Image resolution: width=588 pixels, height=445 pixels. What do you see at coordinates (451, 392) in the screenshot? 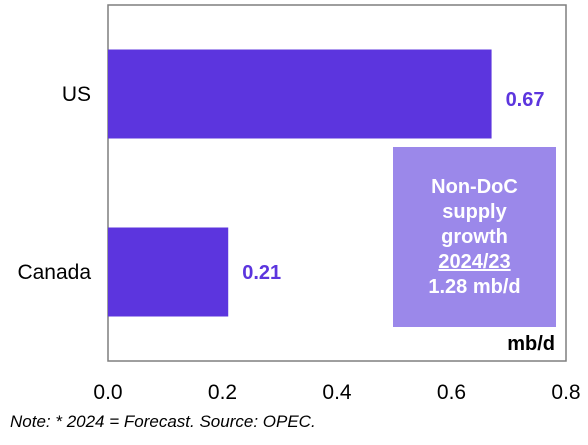
I see `x-tick-label: 0.6` at bounding box center [451, 392].